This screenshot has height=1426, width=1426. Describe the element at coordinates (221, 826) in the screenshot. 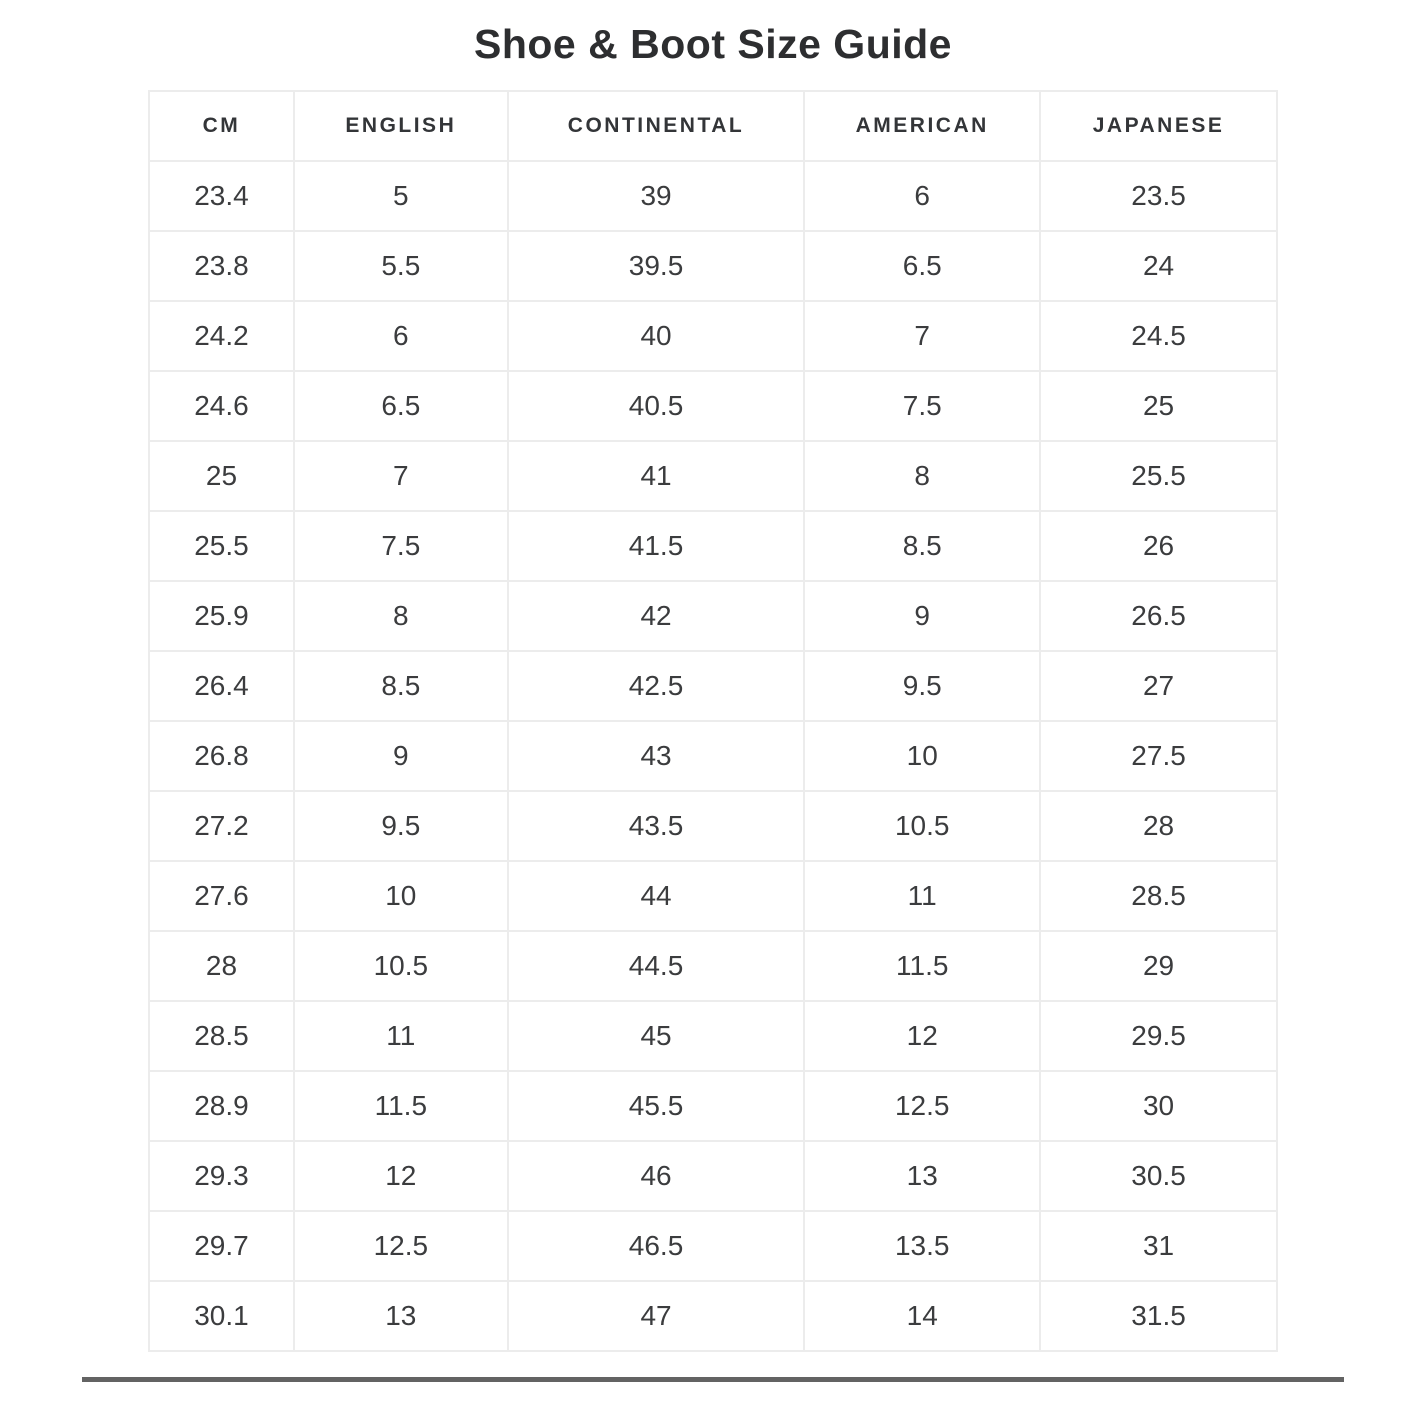

I see `size-cell: 27.2` at that location.